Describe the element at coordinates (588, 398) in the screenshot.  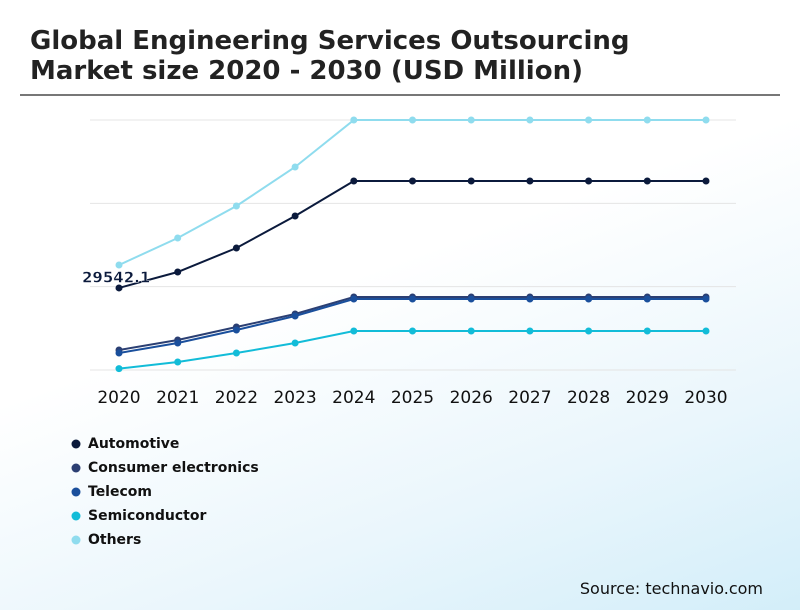
I see `x-tick-label: 2028` at that location.